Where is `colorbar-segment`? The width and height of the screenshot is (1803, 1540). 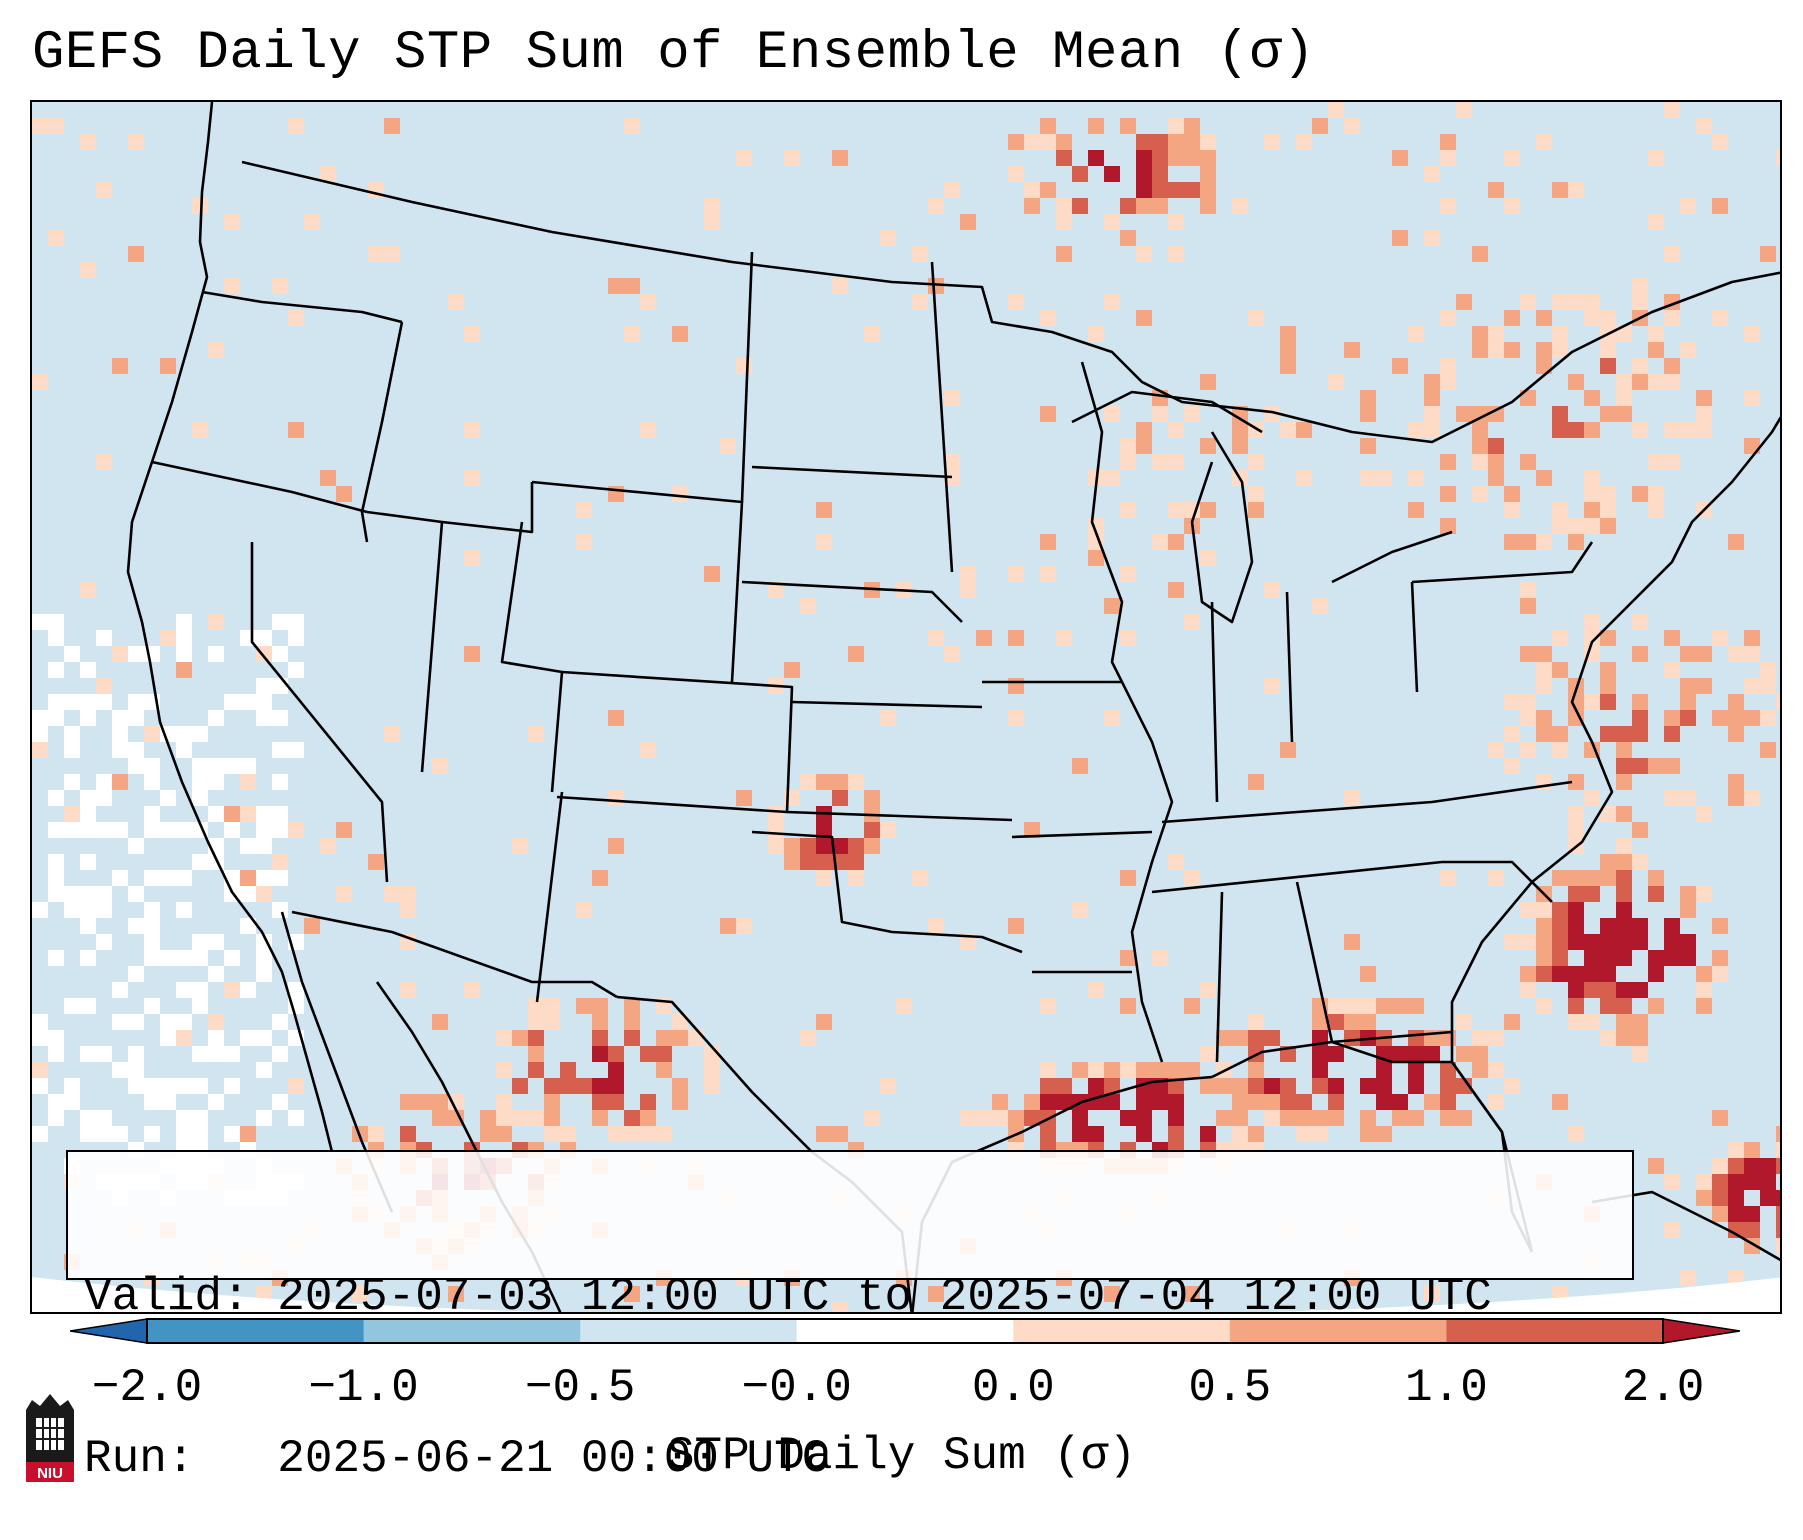 colorbar-segment is located at coordinates (905, 1331).